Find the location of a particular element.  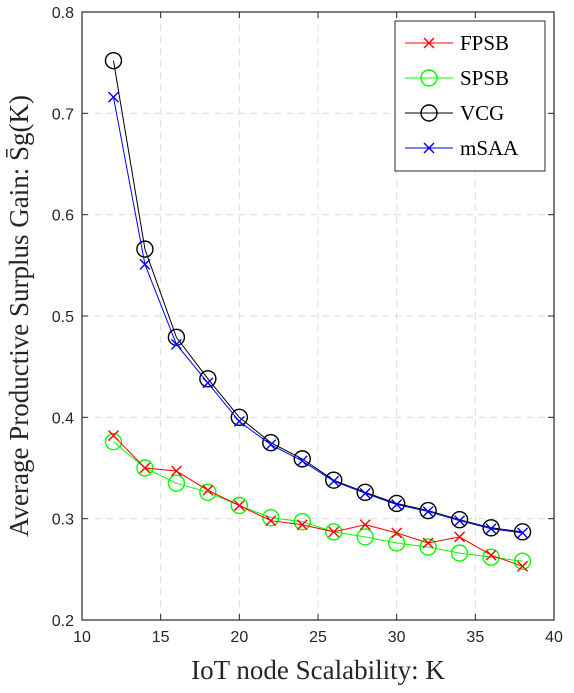

legend-item-vcg: VCG is located at coordinates (454, 113).